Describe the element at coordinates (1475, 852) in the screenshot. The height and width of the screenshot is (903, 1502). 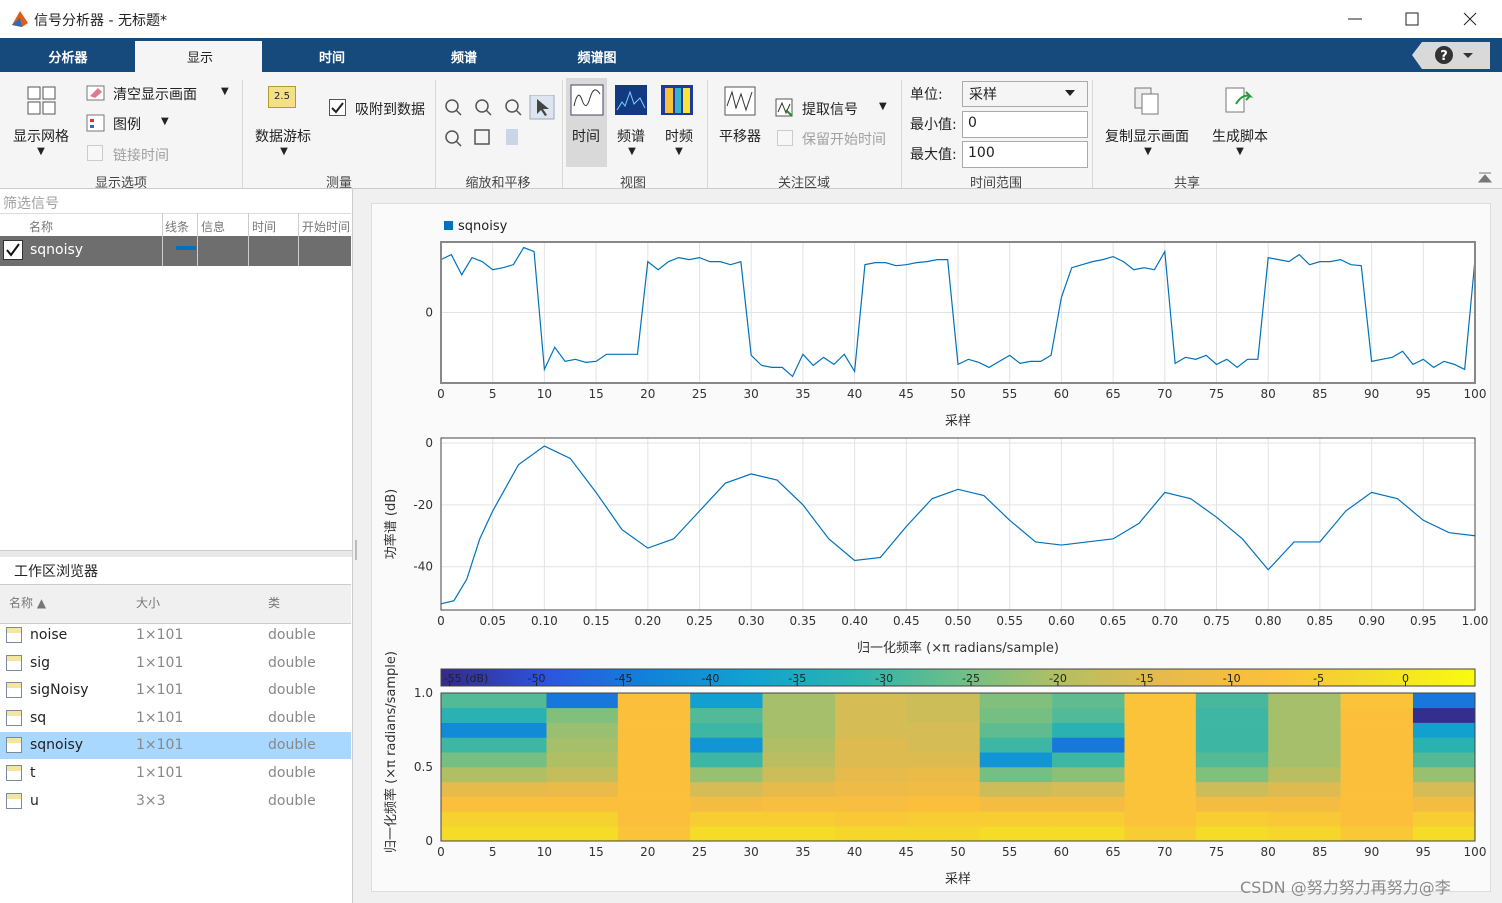
I see `x-tick-label: 100` at that location.